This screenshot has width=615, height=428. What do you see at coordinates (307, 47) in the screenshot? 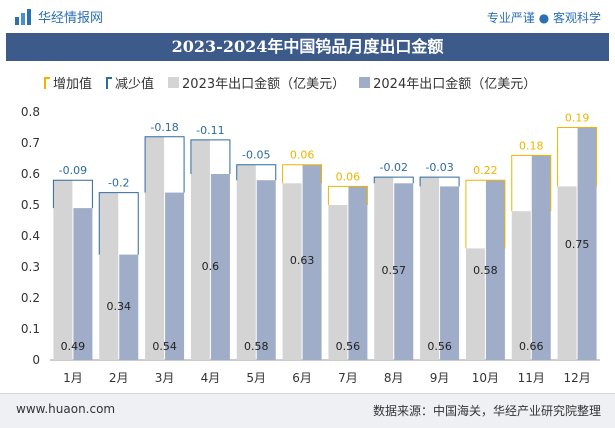
I see `chart-title: 2023-2024年中国钨品月度出口金额` at bounding box center [307, 47].